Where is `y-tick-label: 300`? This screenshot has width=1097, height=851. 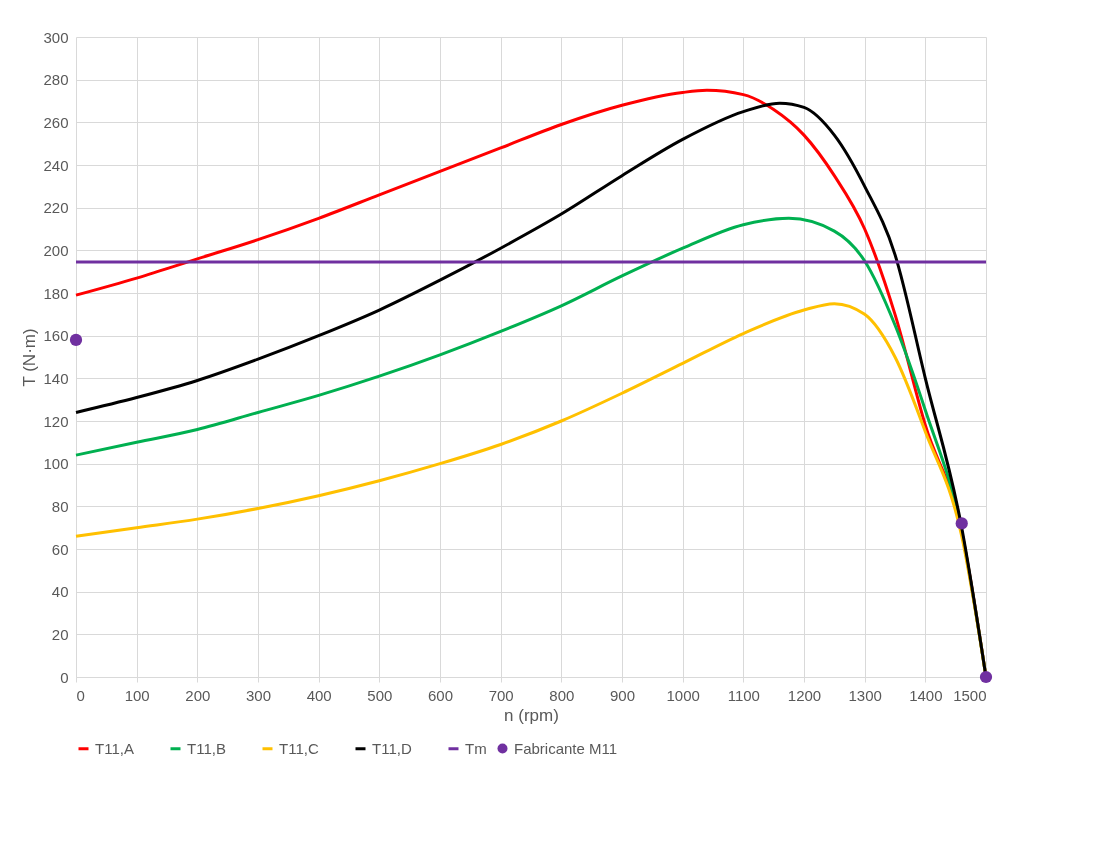
y-tick-label: 300 is located at coordinates (56, 37).